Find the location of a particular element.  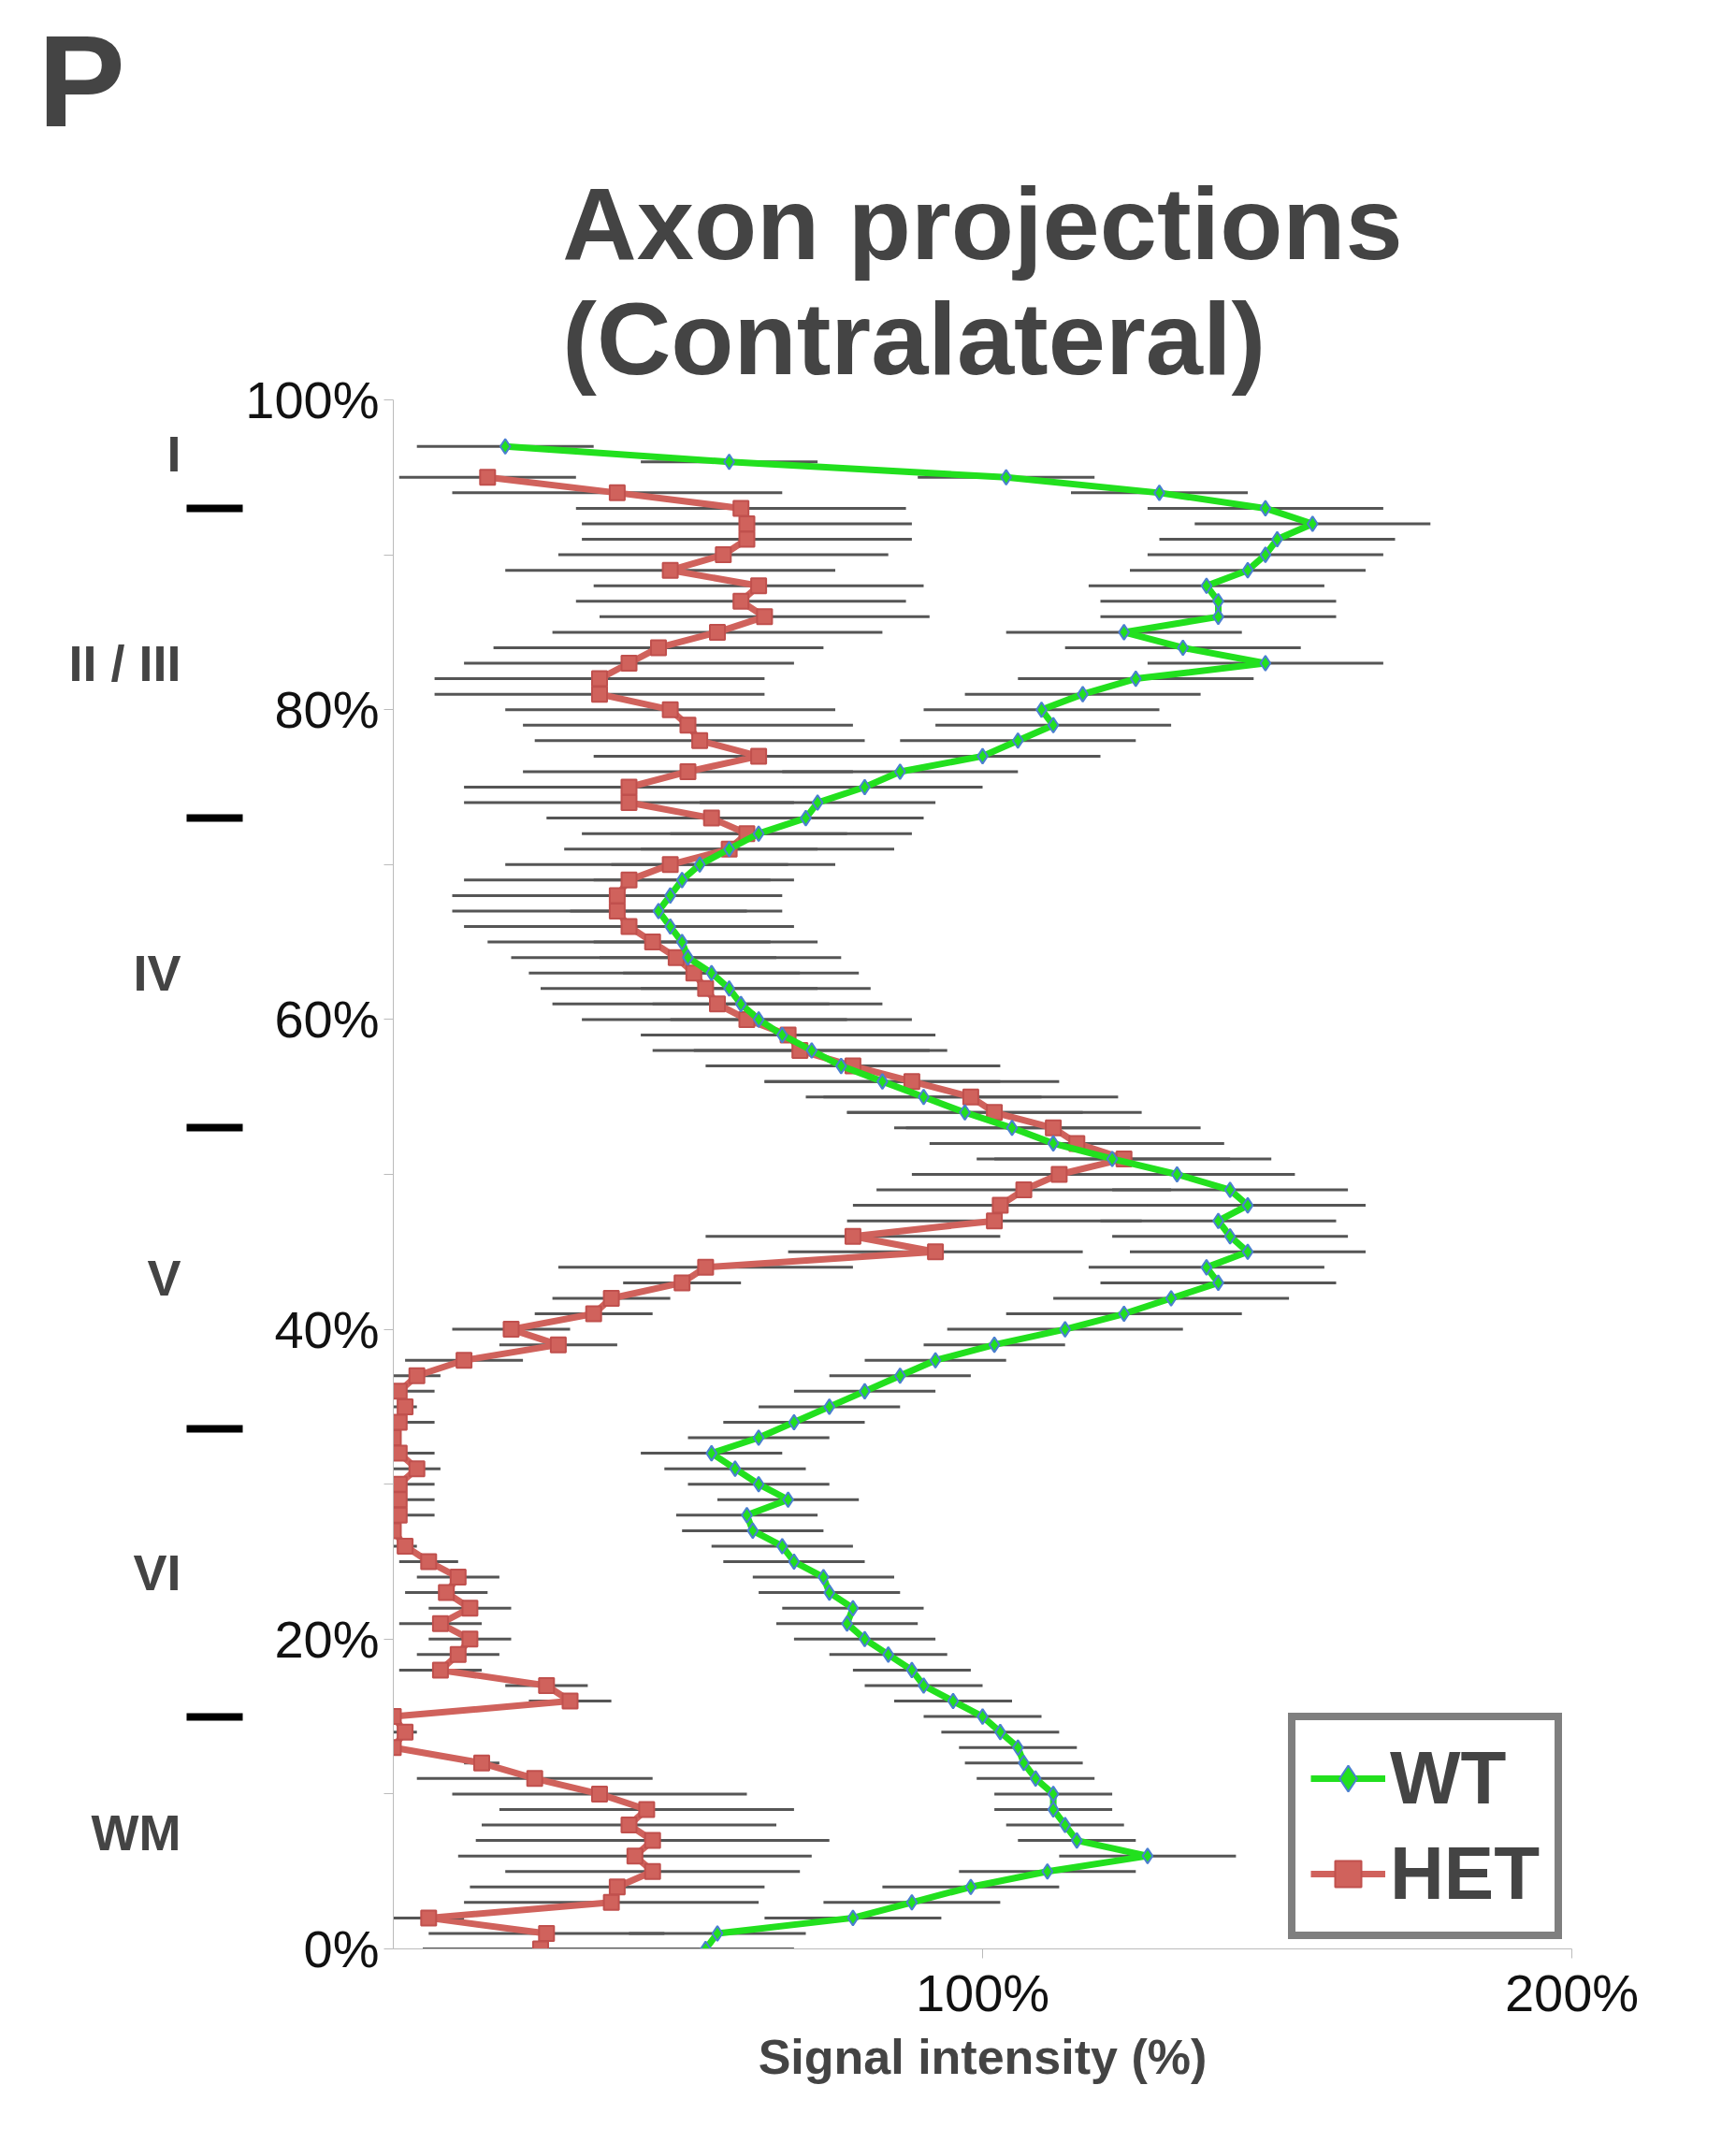

text: I is located at coordinates (173, 454).